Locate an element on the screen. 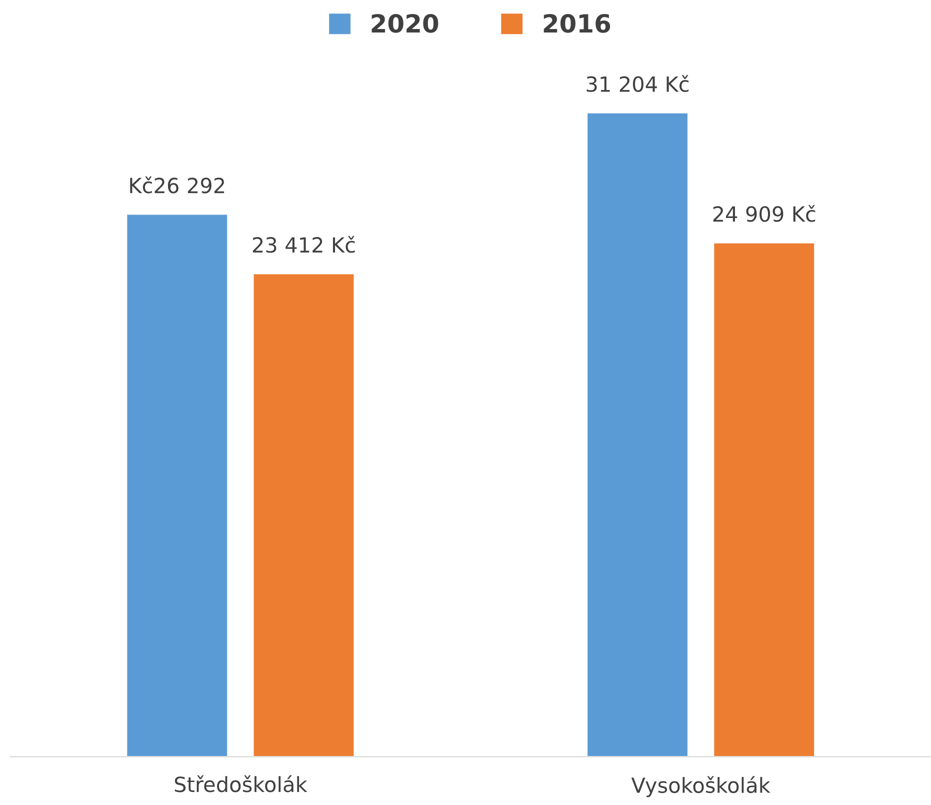  x-tick-label: Vysokoškolák is located at coordinates (700, 787).